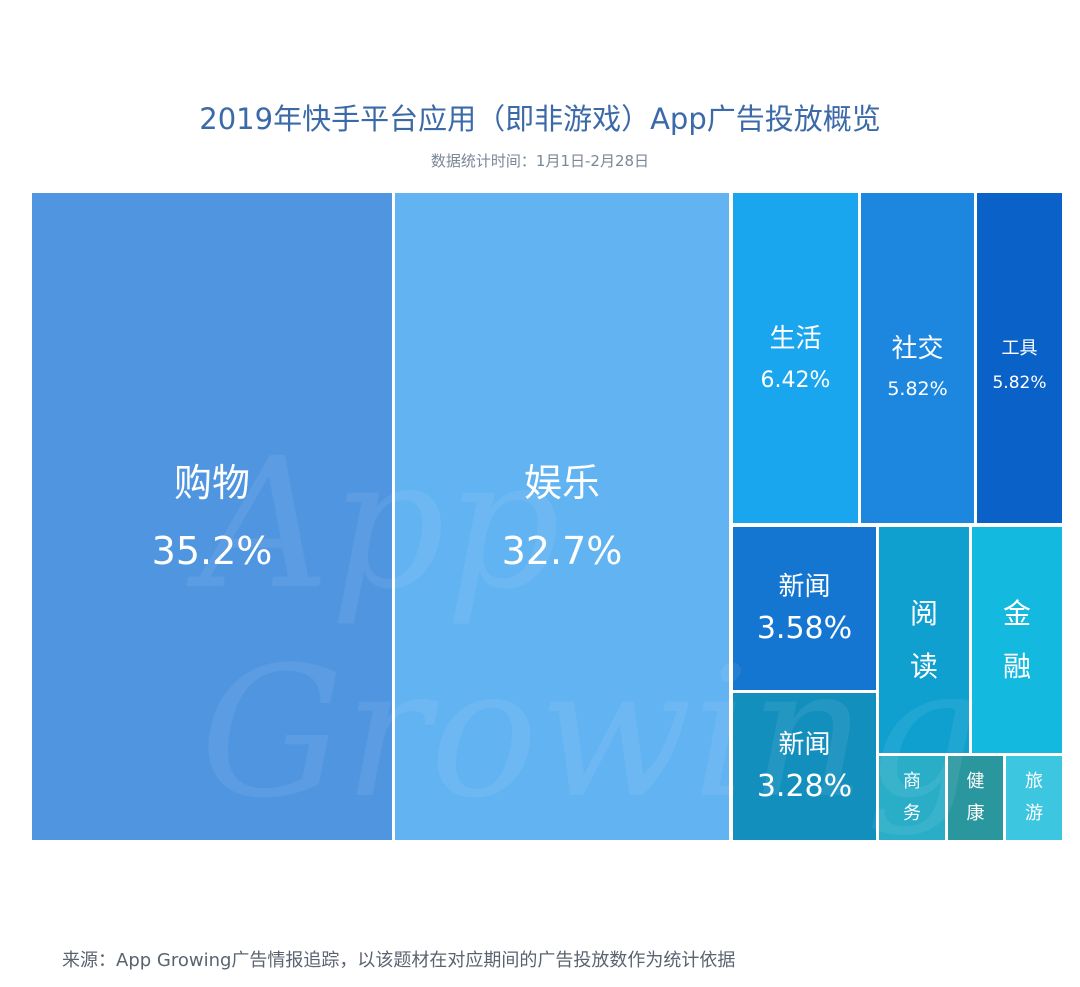  I want to click on tile-value: 3.58%, so click(804, 629).